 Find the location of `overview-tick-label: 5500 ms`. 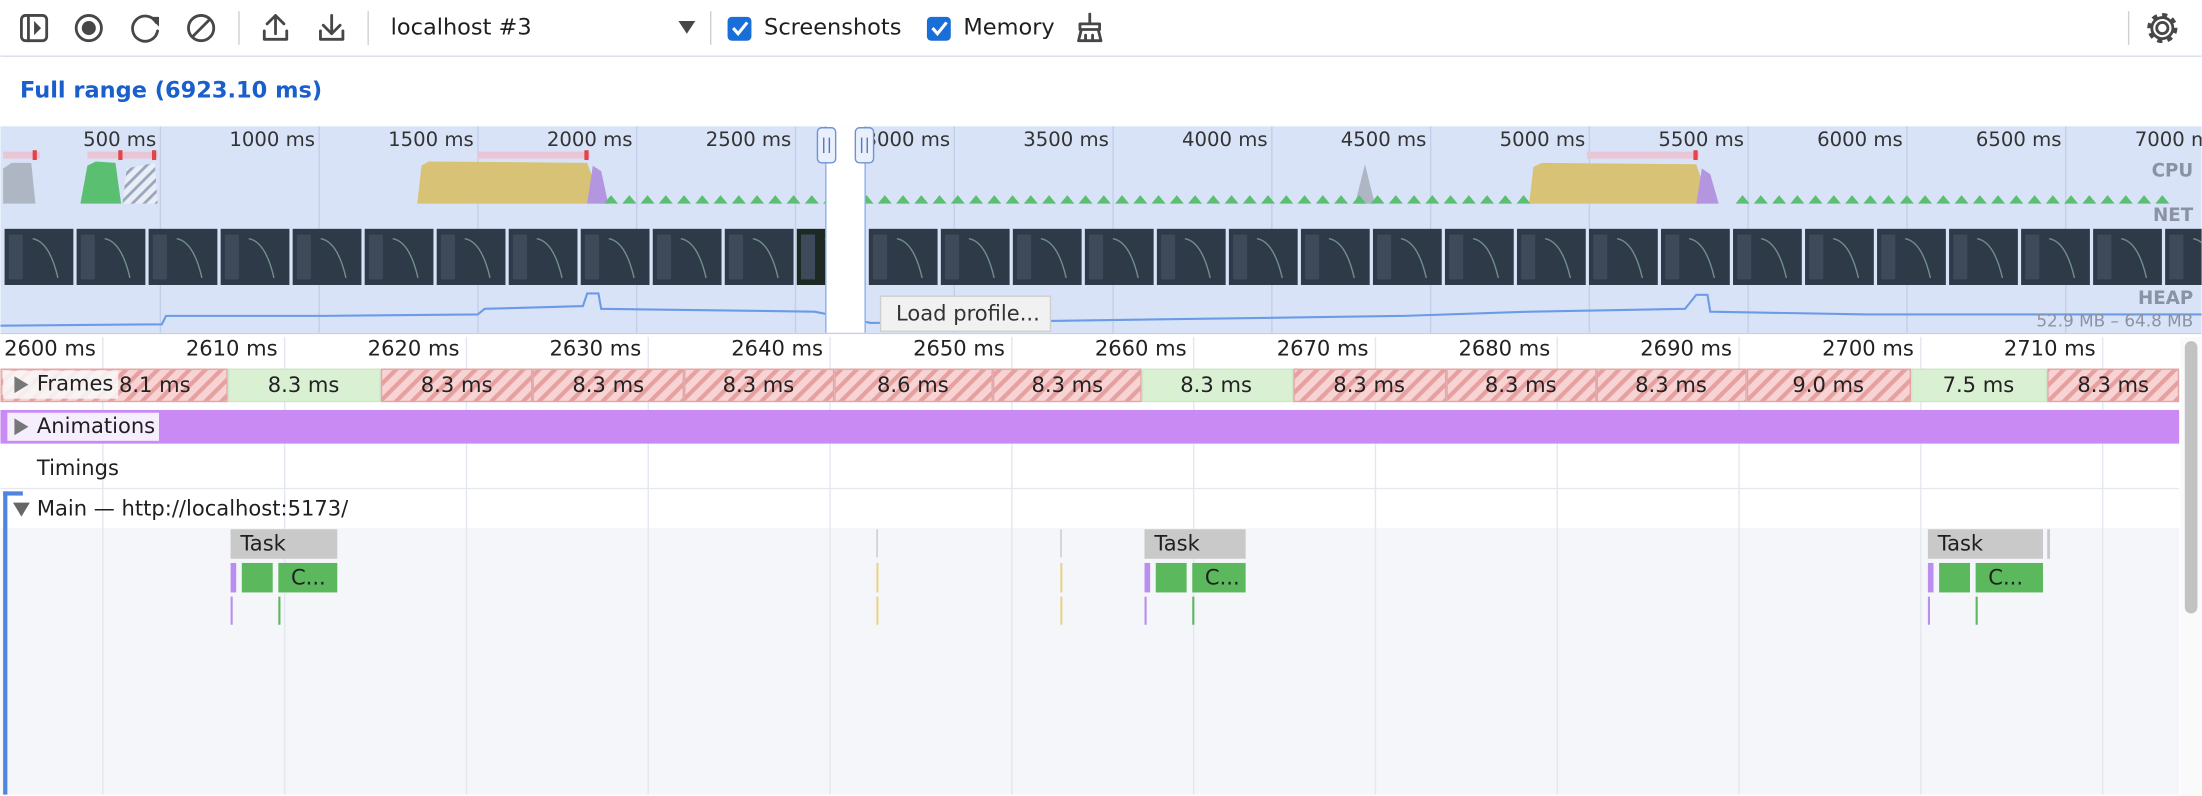

overview-tick-label: 5500 ms is located at coordinates (1701, 139).